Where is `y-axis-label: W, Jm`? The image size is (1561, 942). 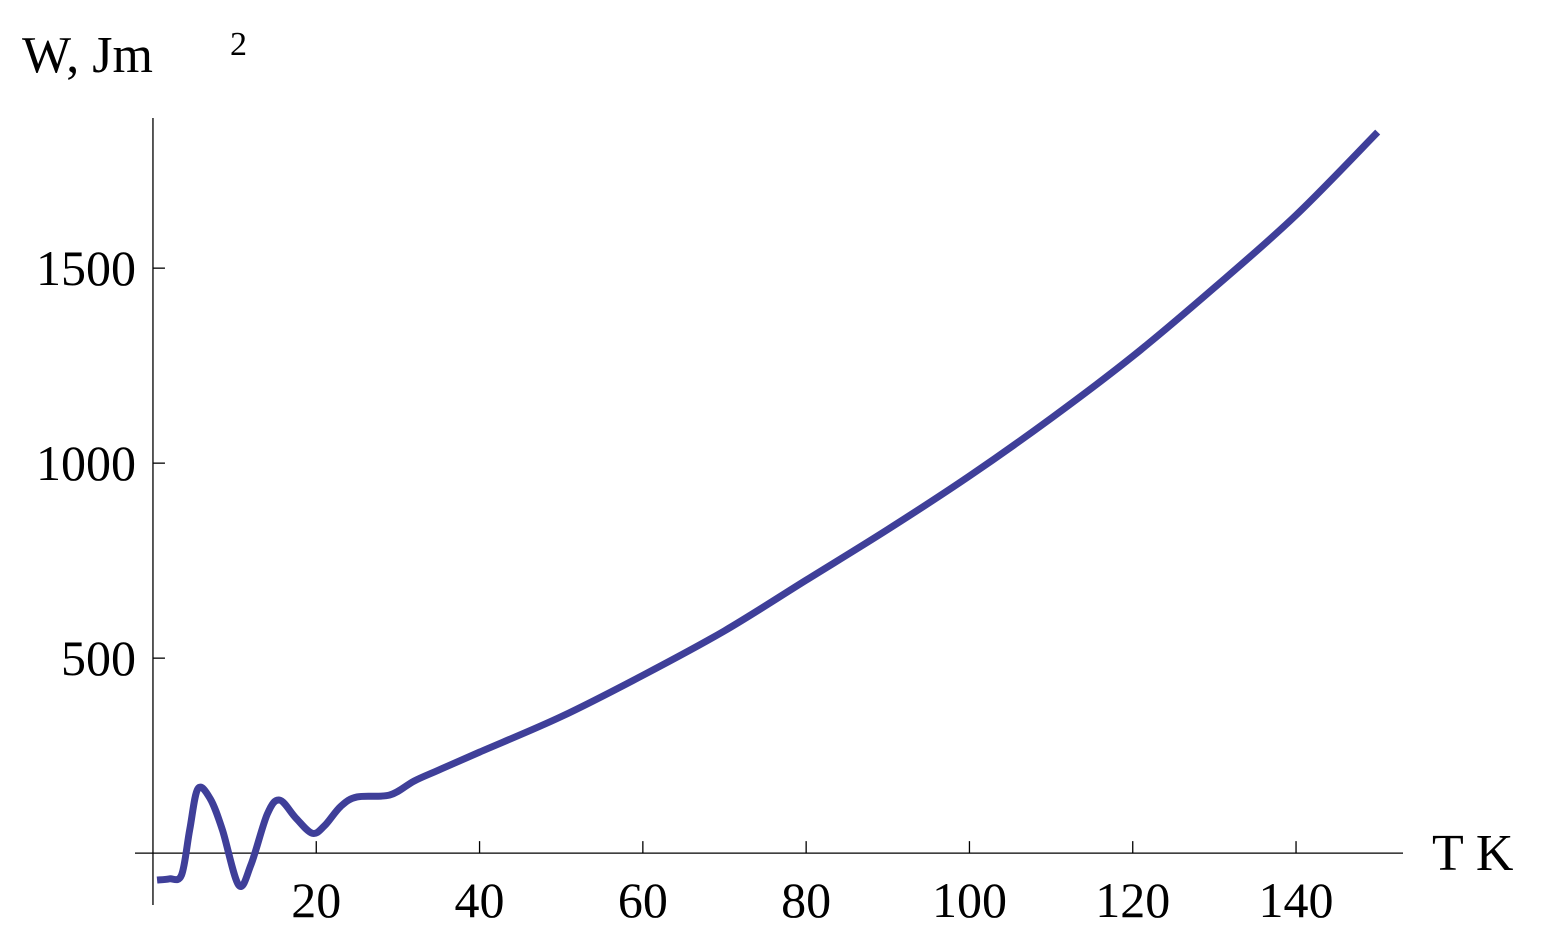 y-axis-label: W, Jm is located at coordinates (87, 55).